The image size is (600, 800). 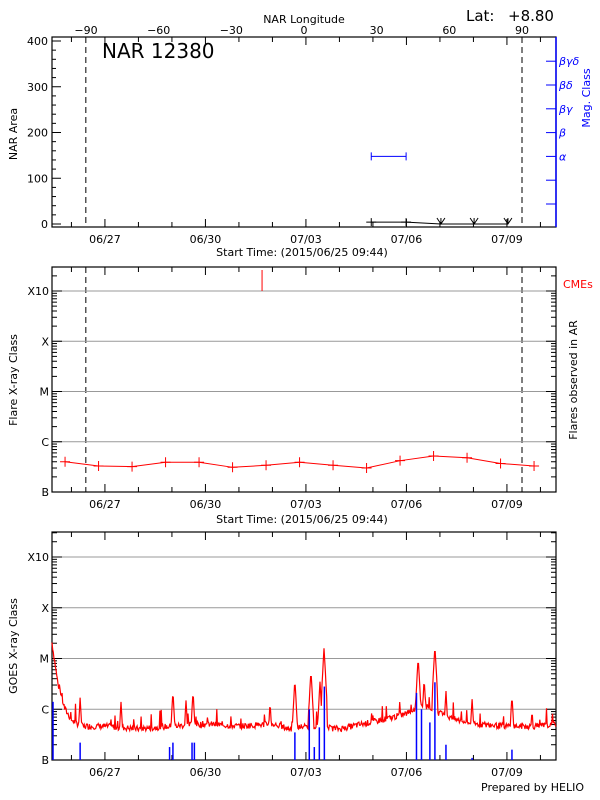 I want to click on y-tick-label: 300, so click(x=37, y=87).